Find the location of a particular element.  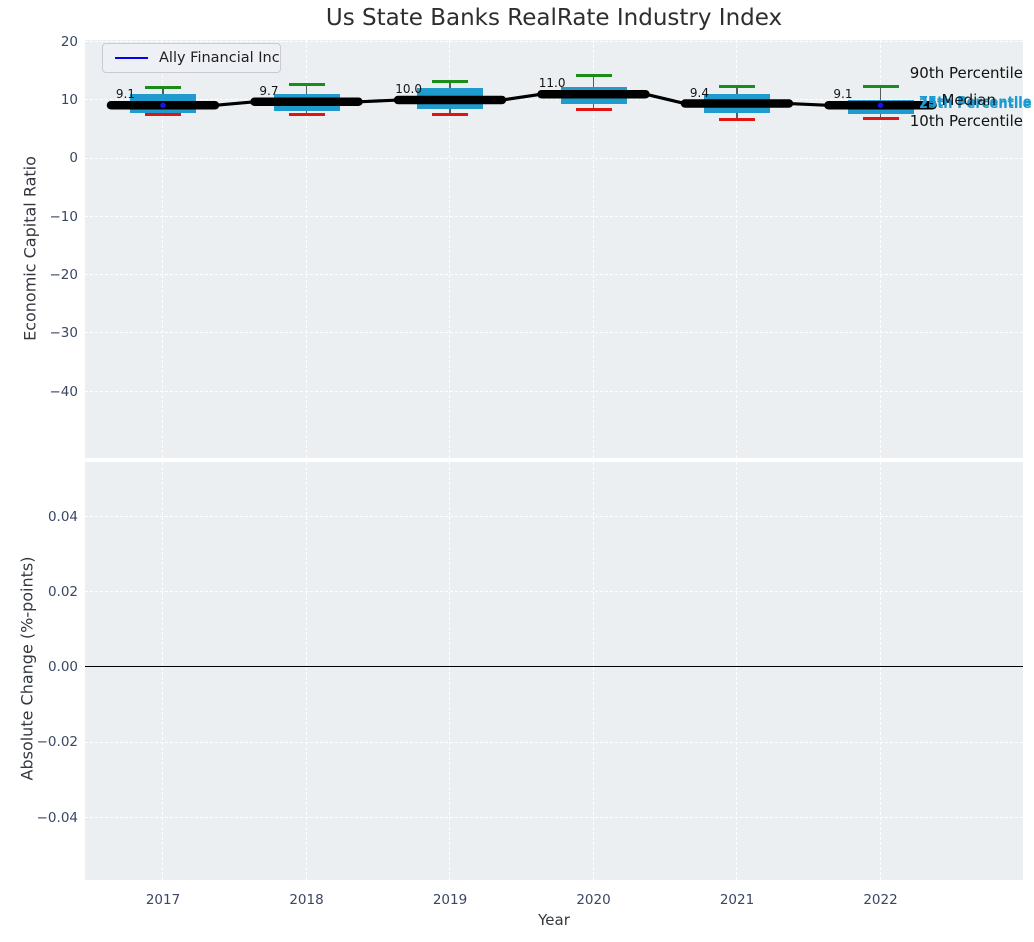

chart-title: Us State Banks RealRate Industry Index is located at coordinates (554, 18).